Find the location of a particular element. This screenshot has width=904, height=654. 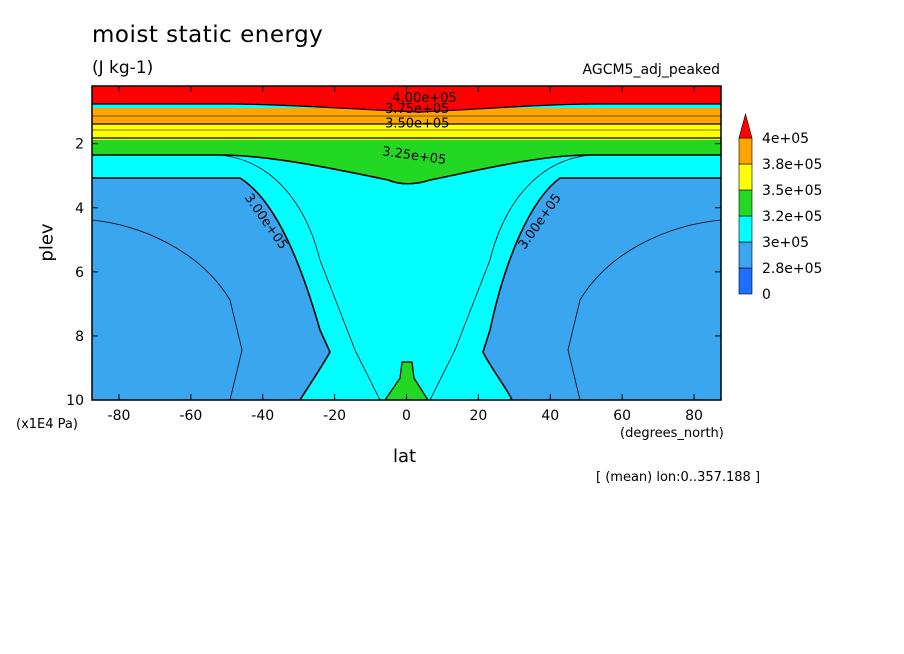

contour-4e05 is located at coordinates (406, 108).